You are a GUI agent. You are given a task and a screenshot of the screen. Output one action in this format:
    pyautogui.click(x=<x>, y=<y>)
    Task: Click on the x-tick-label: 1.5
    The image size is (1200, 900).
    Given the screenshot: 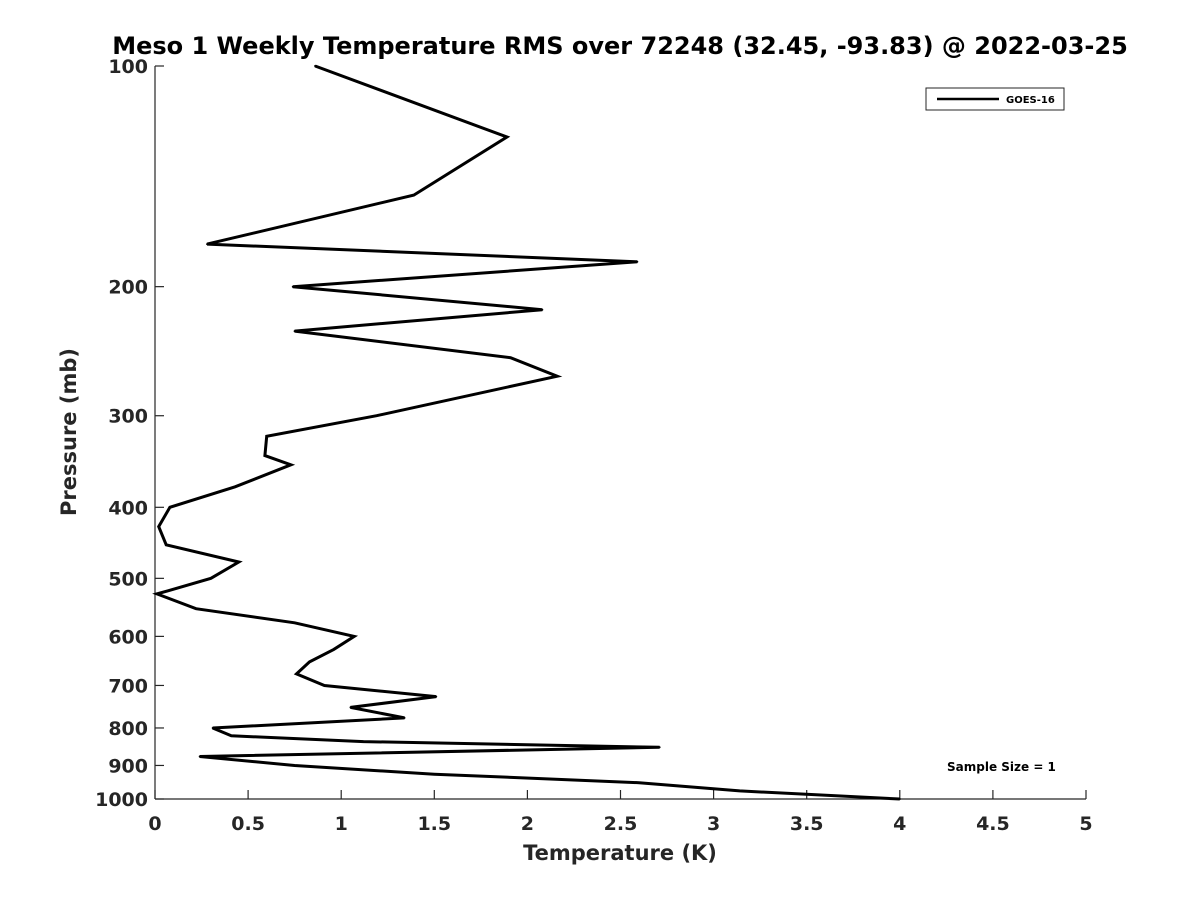 What is the action you would take?
    pyautogui.click(x=434, y=824)
    